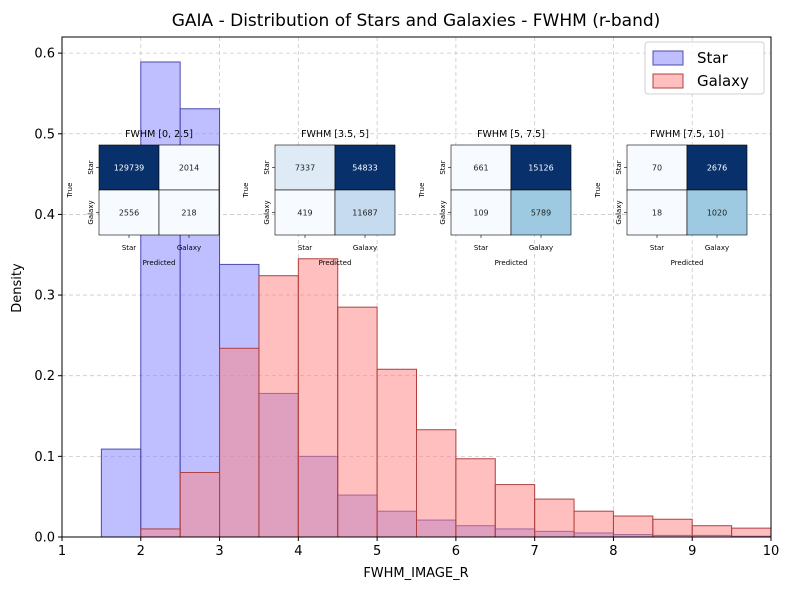  What do you see at coordinates (418, 548) in the screenshot?
I see `x-axis-ticks: 1 2 3 4 5 6 7 8 9 10` at bounding box center [418, 548].